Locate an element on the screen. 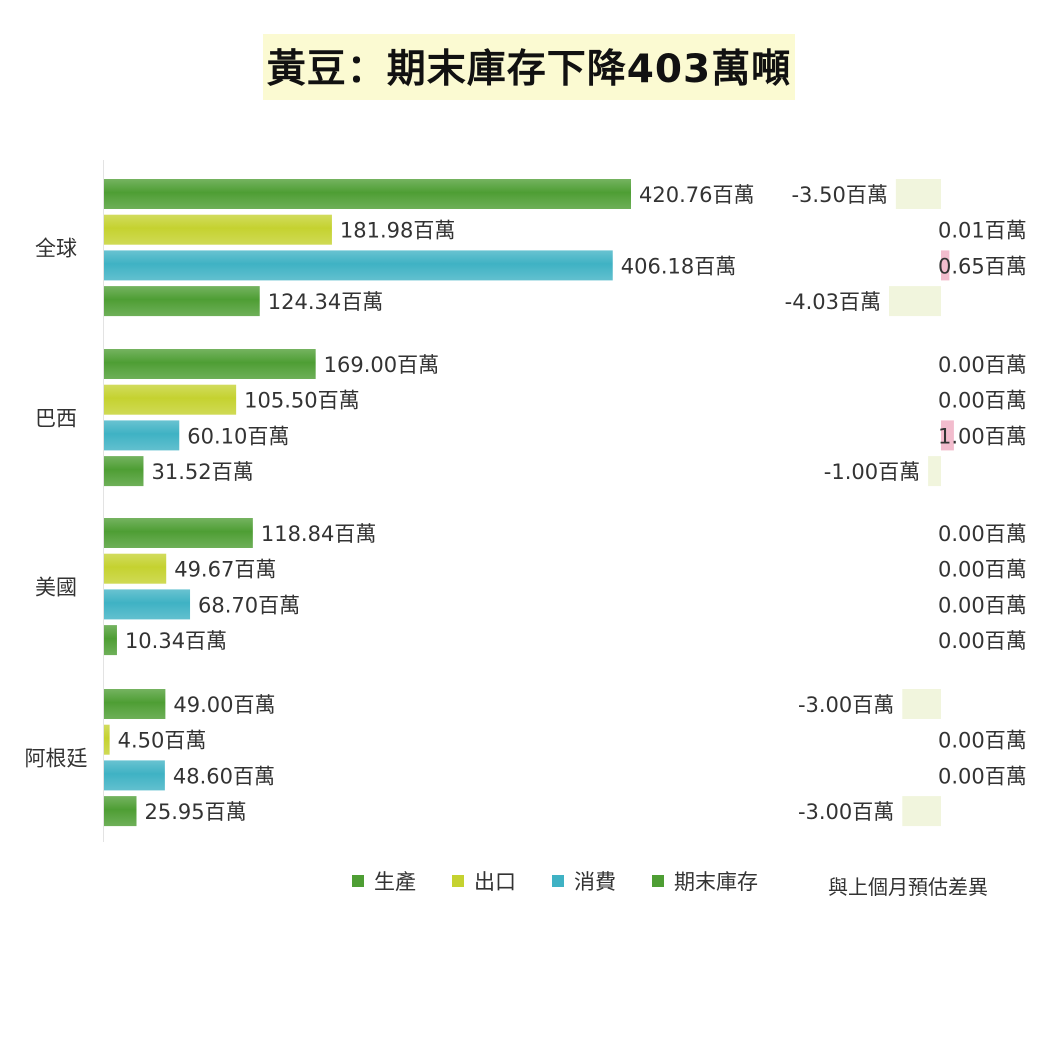 This screenshot has width=1058, height=1058. diff-value-label-consumption-3: 0.00百萬 is located at coordinates (982, 776).